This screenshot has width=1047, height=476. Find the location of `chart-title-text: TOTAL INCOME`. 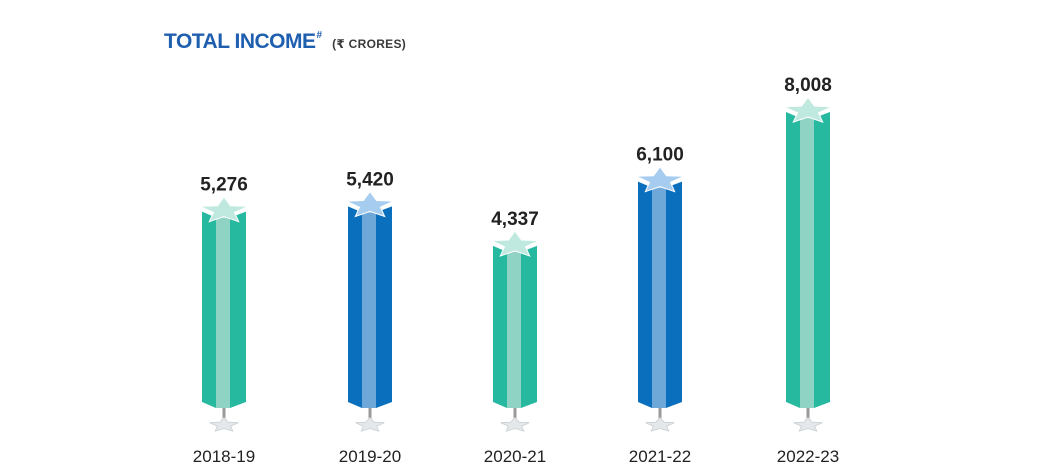

chart-title-text: TOTAL INCOME is located at coordinates (240, 41).